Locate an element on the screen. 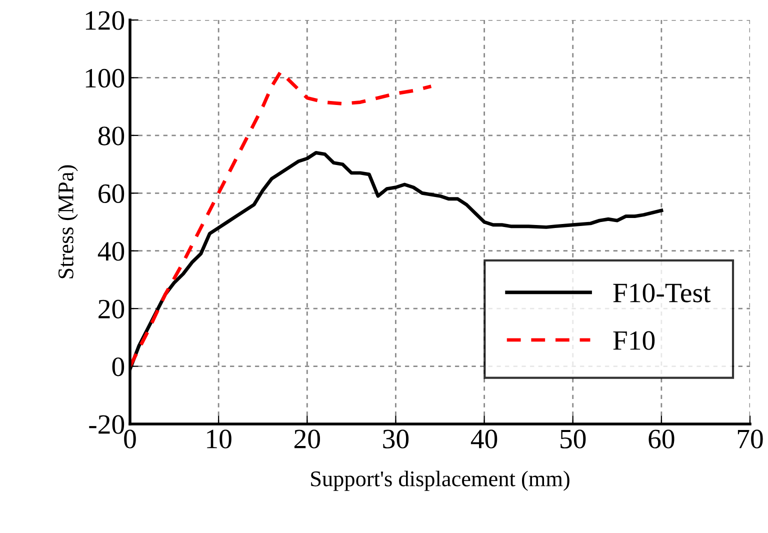 The image size is (768, 533). y-tick-label: 0 is located at coordinates (118, 366).